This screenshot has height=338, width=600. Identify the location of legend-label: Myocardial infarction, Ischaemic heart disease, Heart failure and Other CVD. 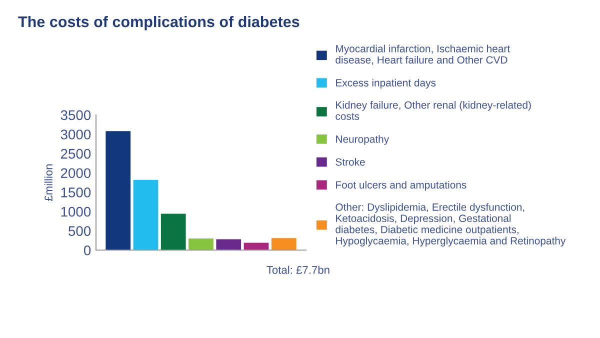
(423, 54).